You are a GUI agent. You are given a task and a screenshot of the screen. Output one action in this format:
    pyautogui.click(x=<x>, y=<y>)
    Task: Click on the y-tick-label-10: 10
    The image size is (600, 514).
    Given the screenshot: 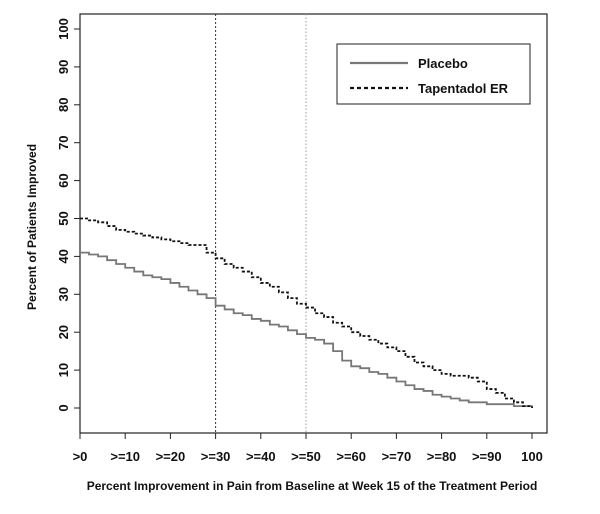 What is the action you would take?
    pyautogui.click(x=63, y=370)
    